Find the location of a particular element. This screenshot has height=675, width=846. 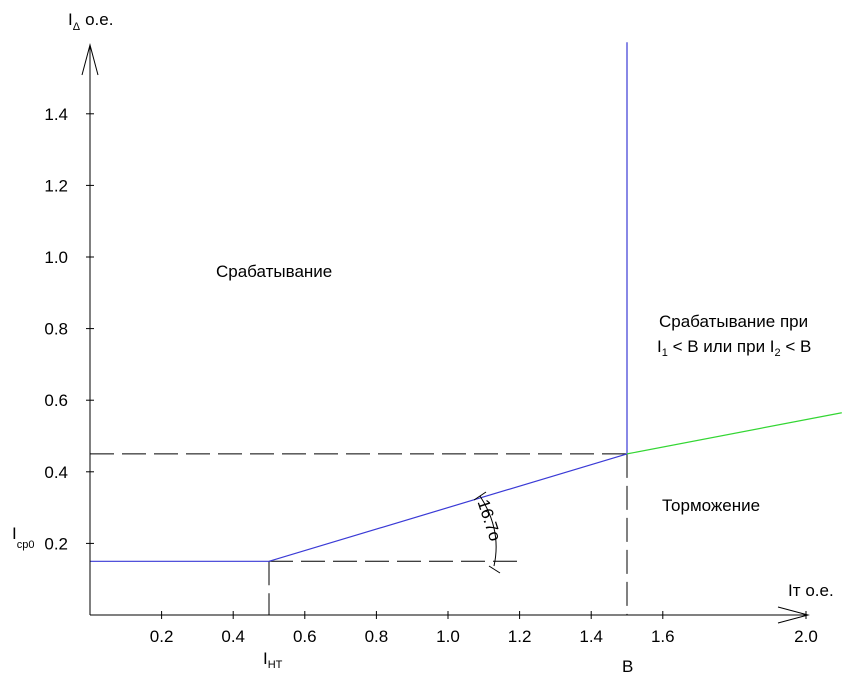

x-tick-label: 1.4 is located at coordinates (591, 636).